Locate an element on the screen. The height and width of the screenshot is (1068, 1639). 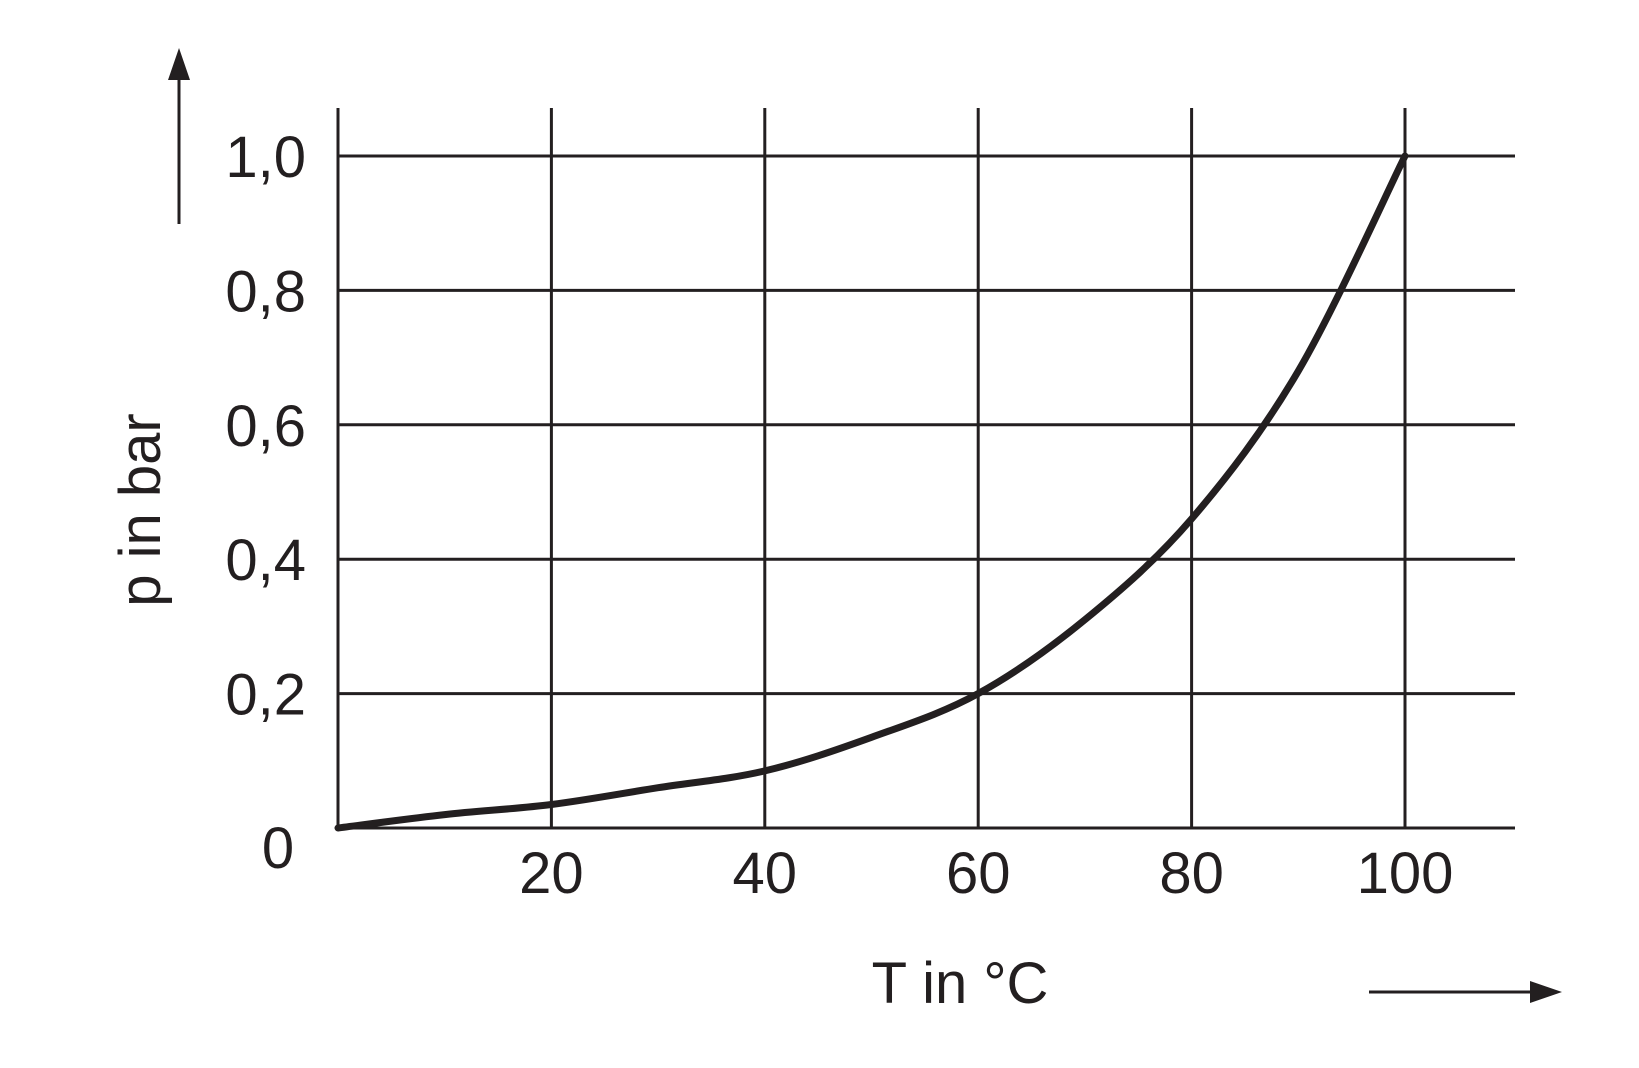
y-tick-label: 0,2 is located at coordinates (265, 695).